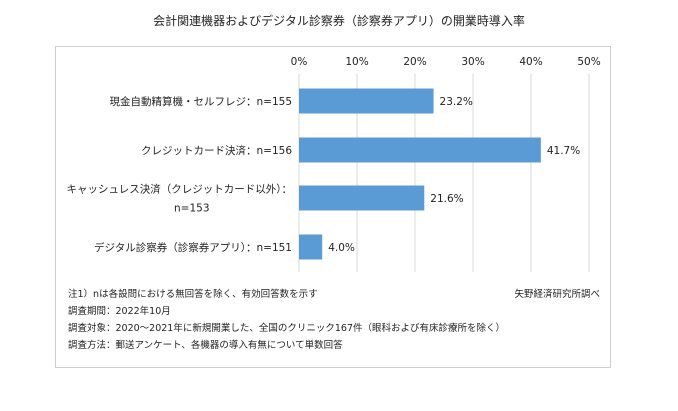 The width and height of the screenshot is (678, 411). What do you see at coordinates (563, 151) in the screenshot?
I see `value-label: 41.7%` at bounding box center [563, 151].